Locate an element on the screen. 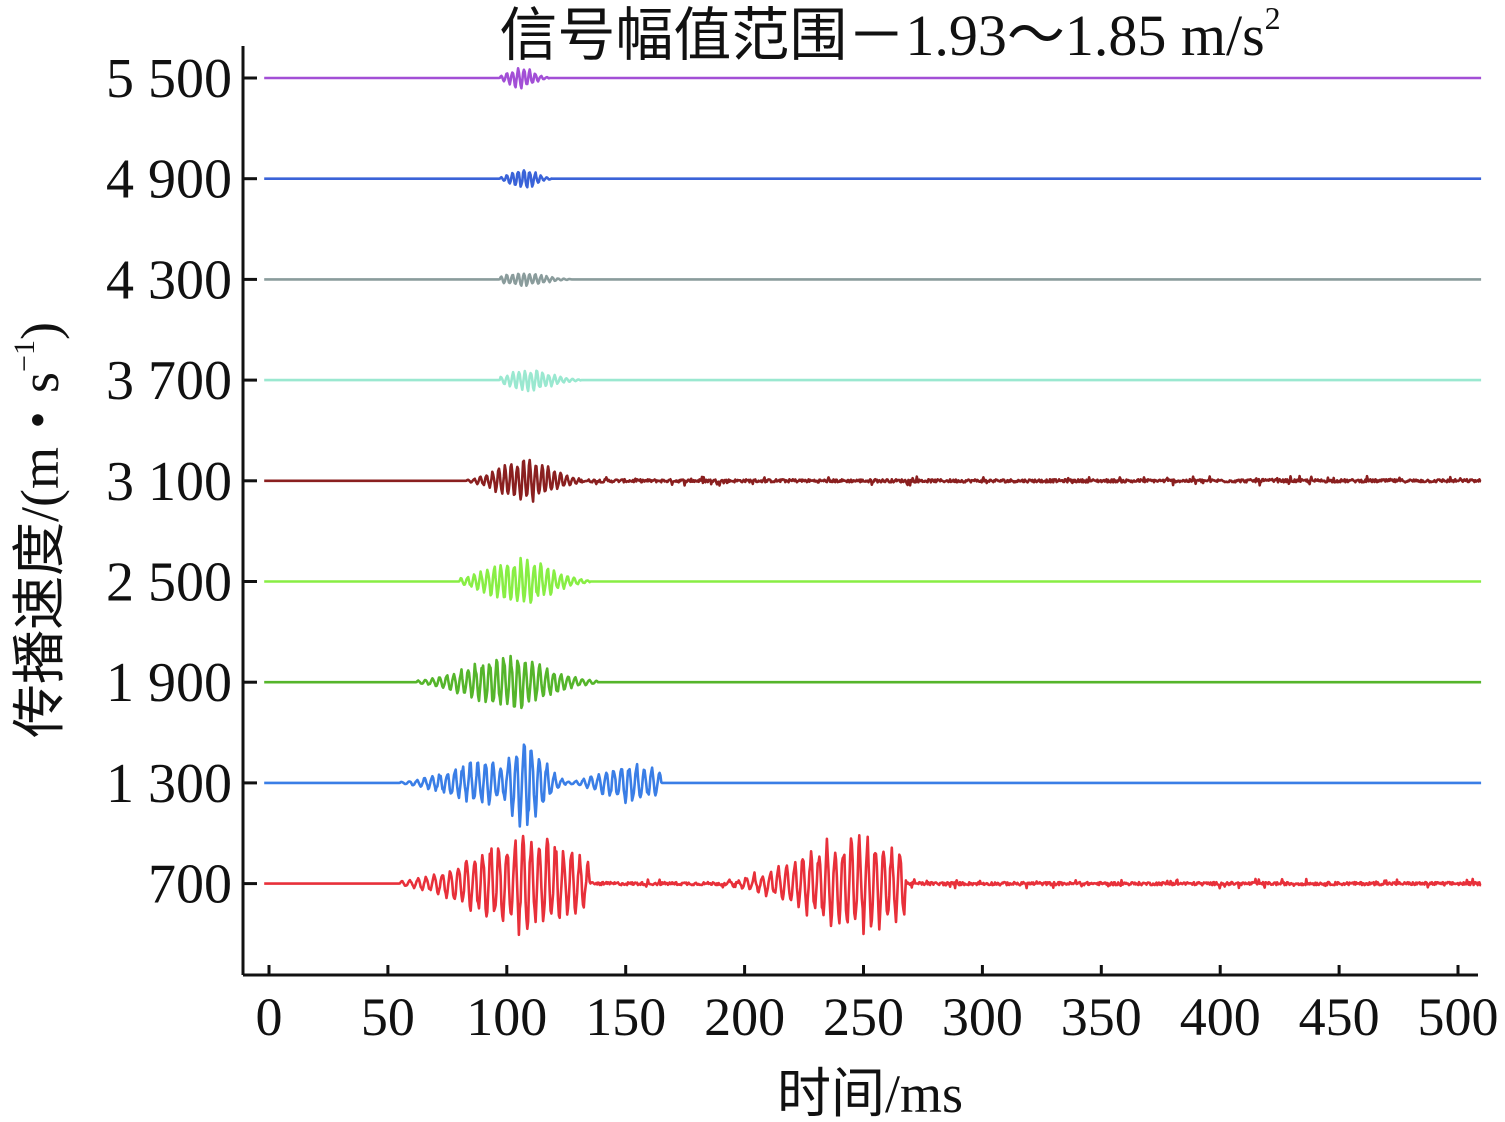 This screenshot has height=1122, width=1505. x-tick-label: 450 is located at coordinates (1339, 1017).